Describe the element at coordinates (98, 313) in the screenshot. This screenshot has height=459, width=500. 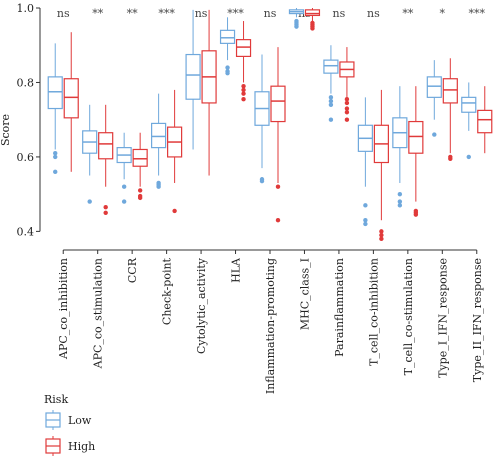
I see `x-tick-label: APC_co_stimulation` at that location.